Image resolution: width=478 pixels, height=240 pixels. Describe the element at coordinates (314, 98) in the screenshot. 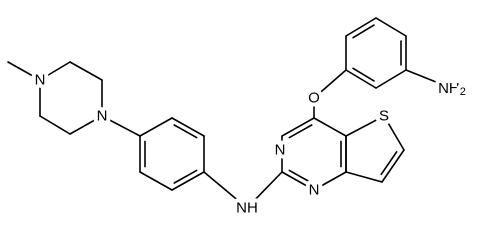

I see `atom-label: O` at that location.